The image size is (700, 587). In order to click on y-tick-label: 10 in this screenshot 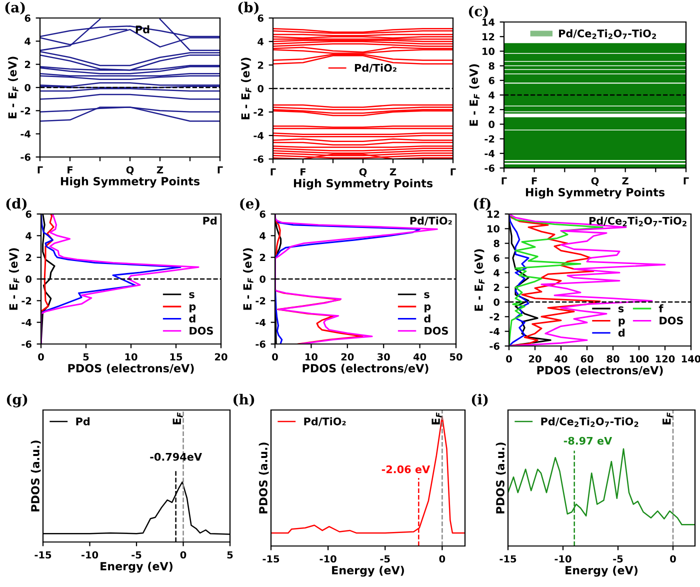, I will do `click(488, 52)`.